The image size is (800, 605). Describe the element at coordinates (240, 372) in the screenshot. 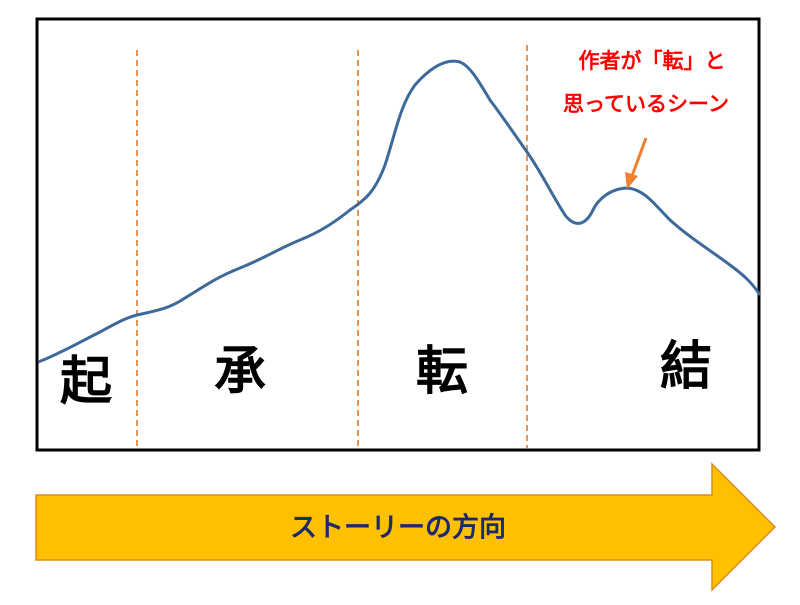

I see `stage-label: 承` at that location.